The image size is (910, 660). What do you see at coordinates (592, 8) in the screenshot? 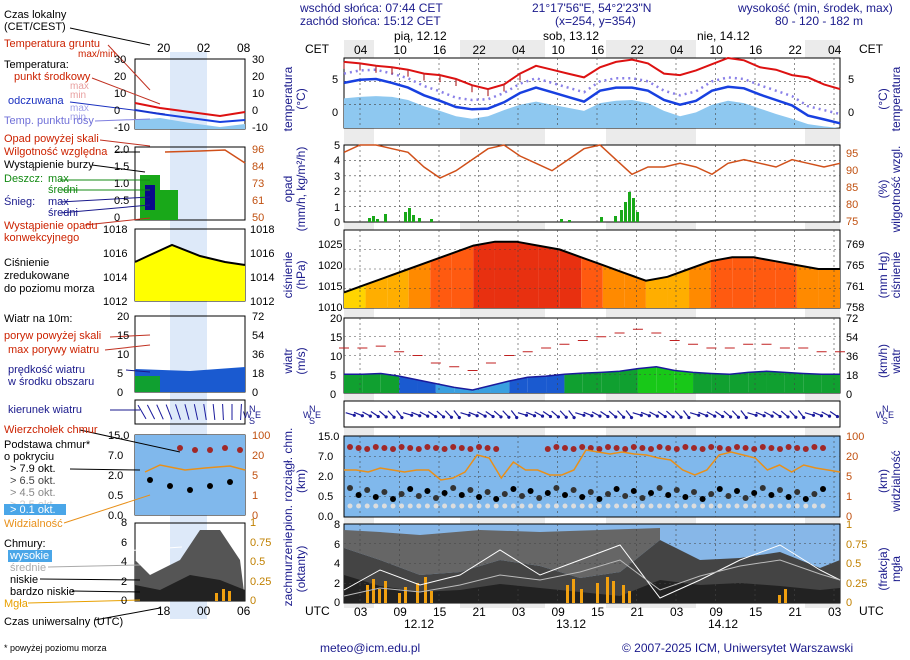
I see `coords-text: 21°17'56"E, 54°2'23"N` at bounding box center [592, 8].